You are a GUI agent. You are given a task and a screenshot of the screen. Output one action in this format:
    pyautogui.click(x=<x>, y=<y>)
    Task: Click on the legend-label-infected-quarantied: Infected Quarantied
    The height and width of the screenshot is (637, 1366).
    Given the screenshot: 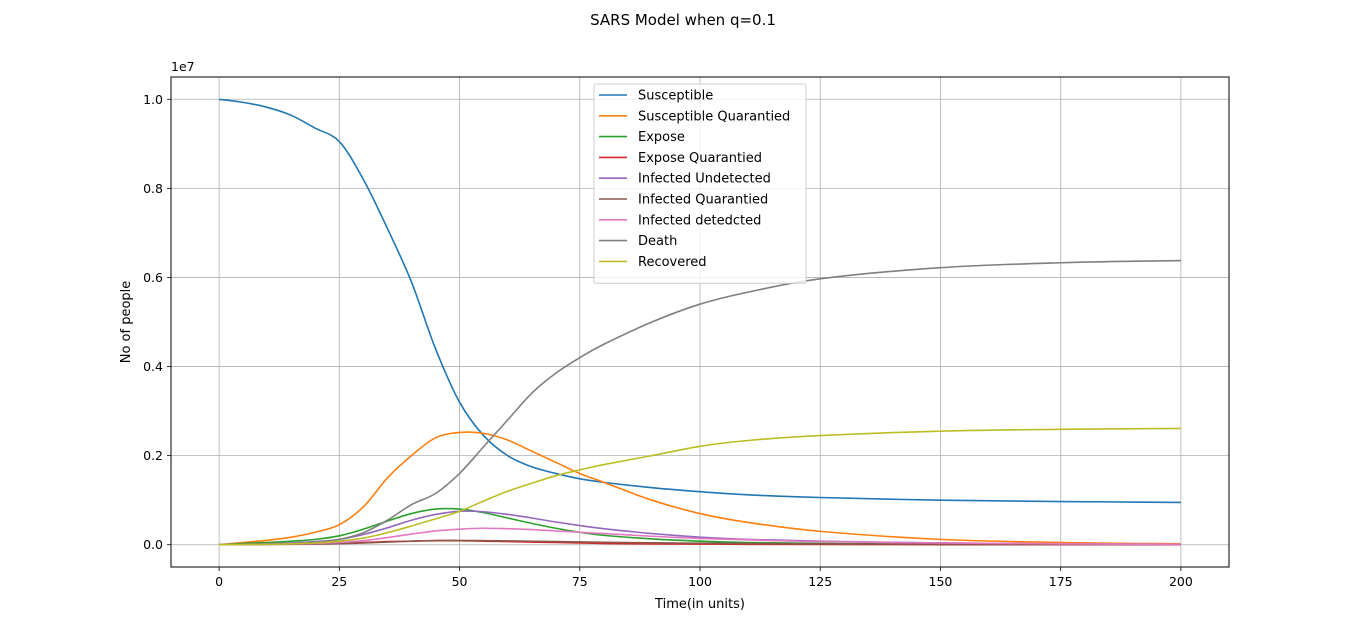 What is the action you would take?
    pyautogui.click(x=703, y=200)
    